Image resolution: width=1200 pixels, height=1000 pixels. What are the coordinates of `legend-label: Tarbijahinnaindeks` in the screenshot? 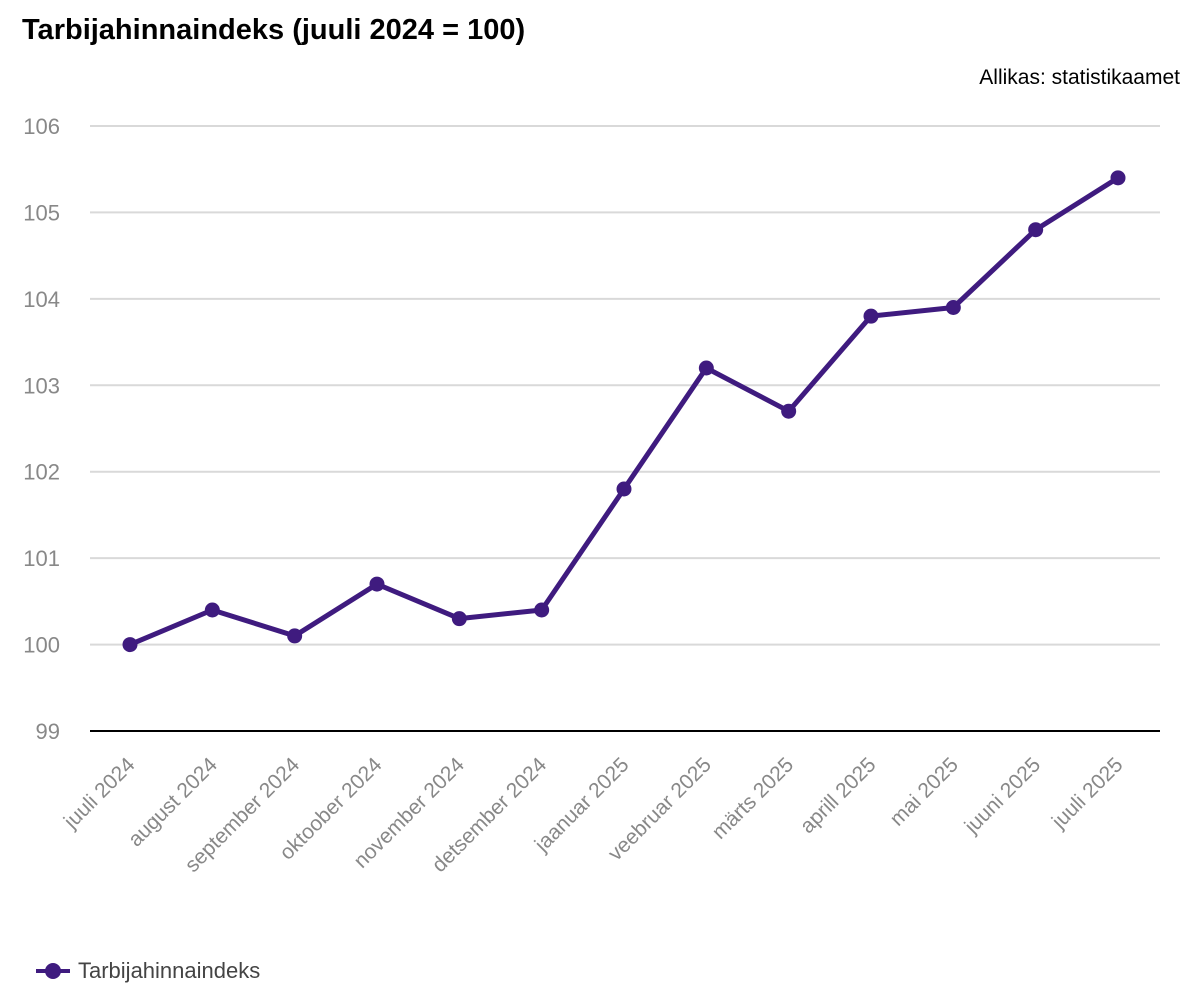 It's located at (169, 970).